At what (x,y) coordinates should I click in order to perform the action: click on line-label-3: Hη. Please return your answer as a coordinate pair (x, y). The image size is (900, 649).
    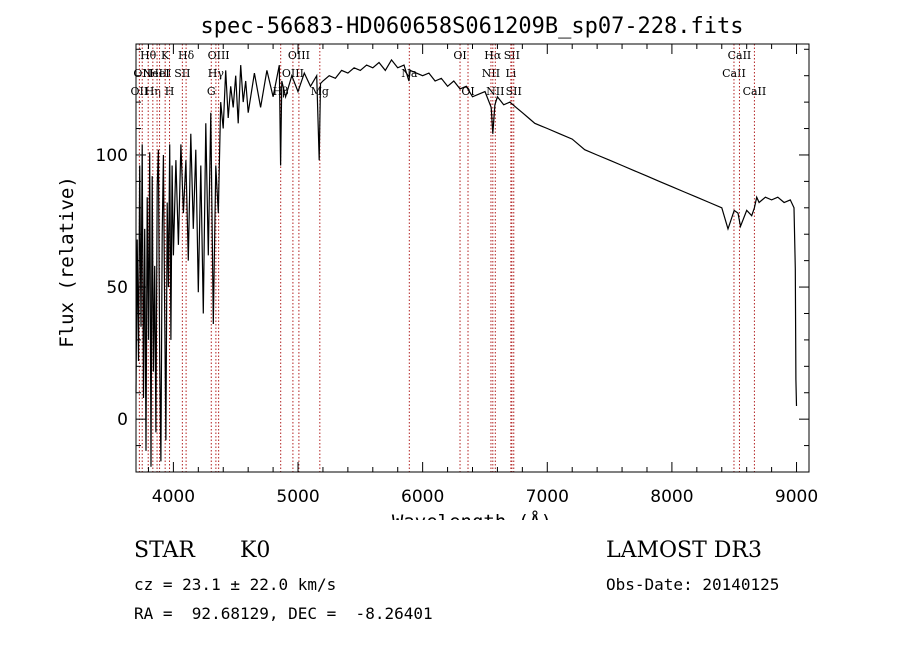
    Looking at the image, I should click on (153, 91).